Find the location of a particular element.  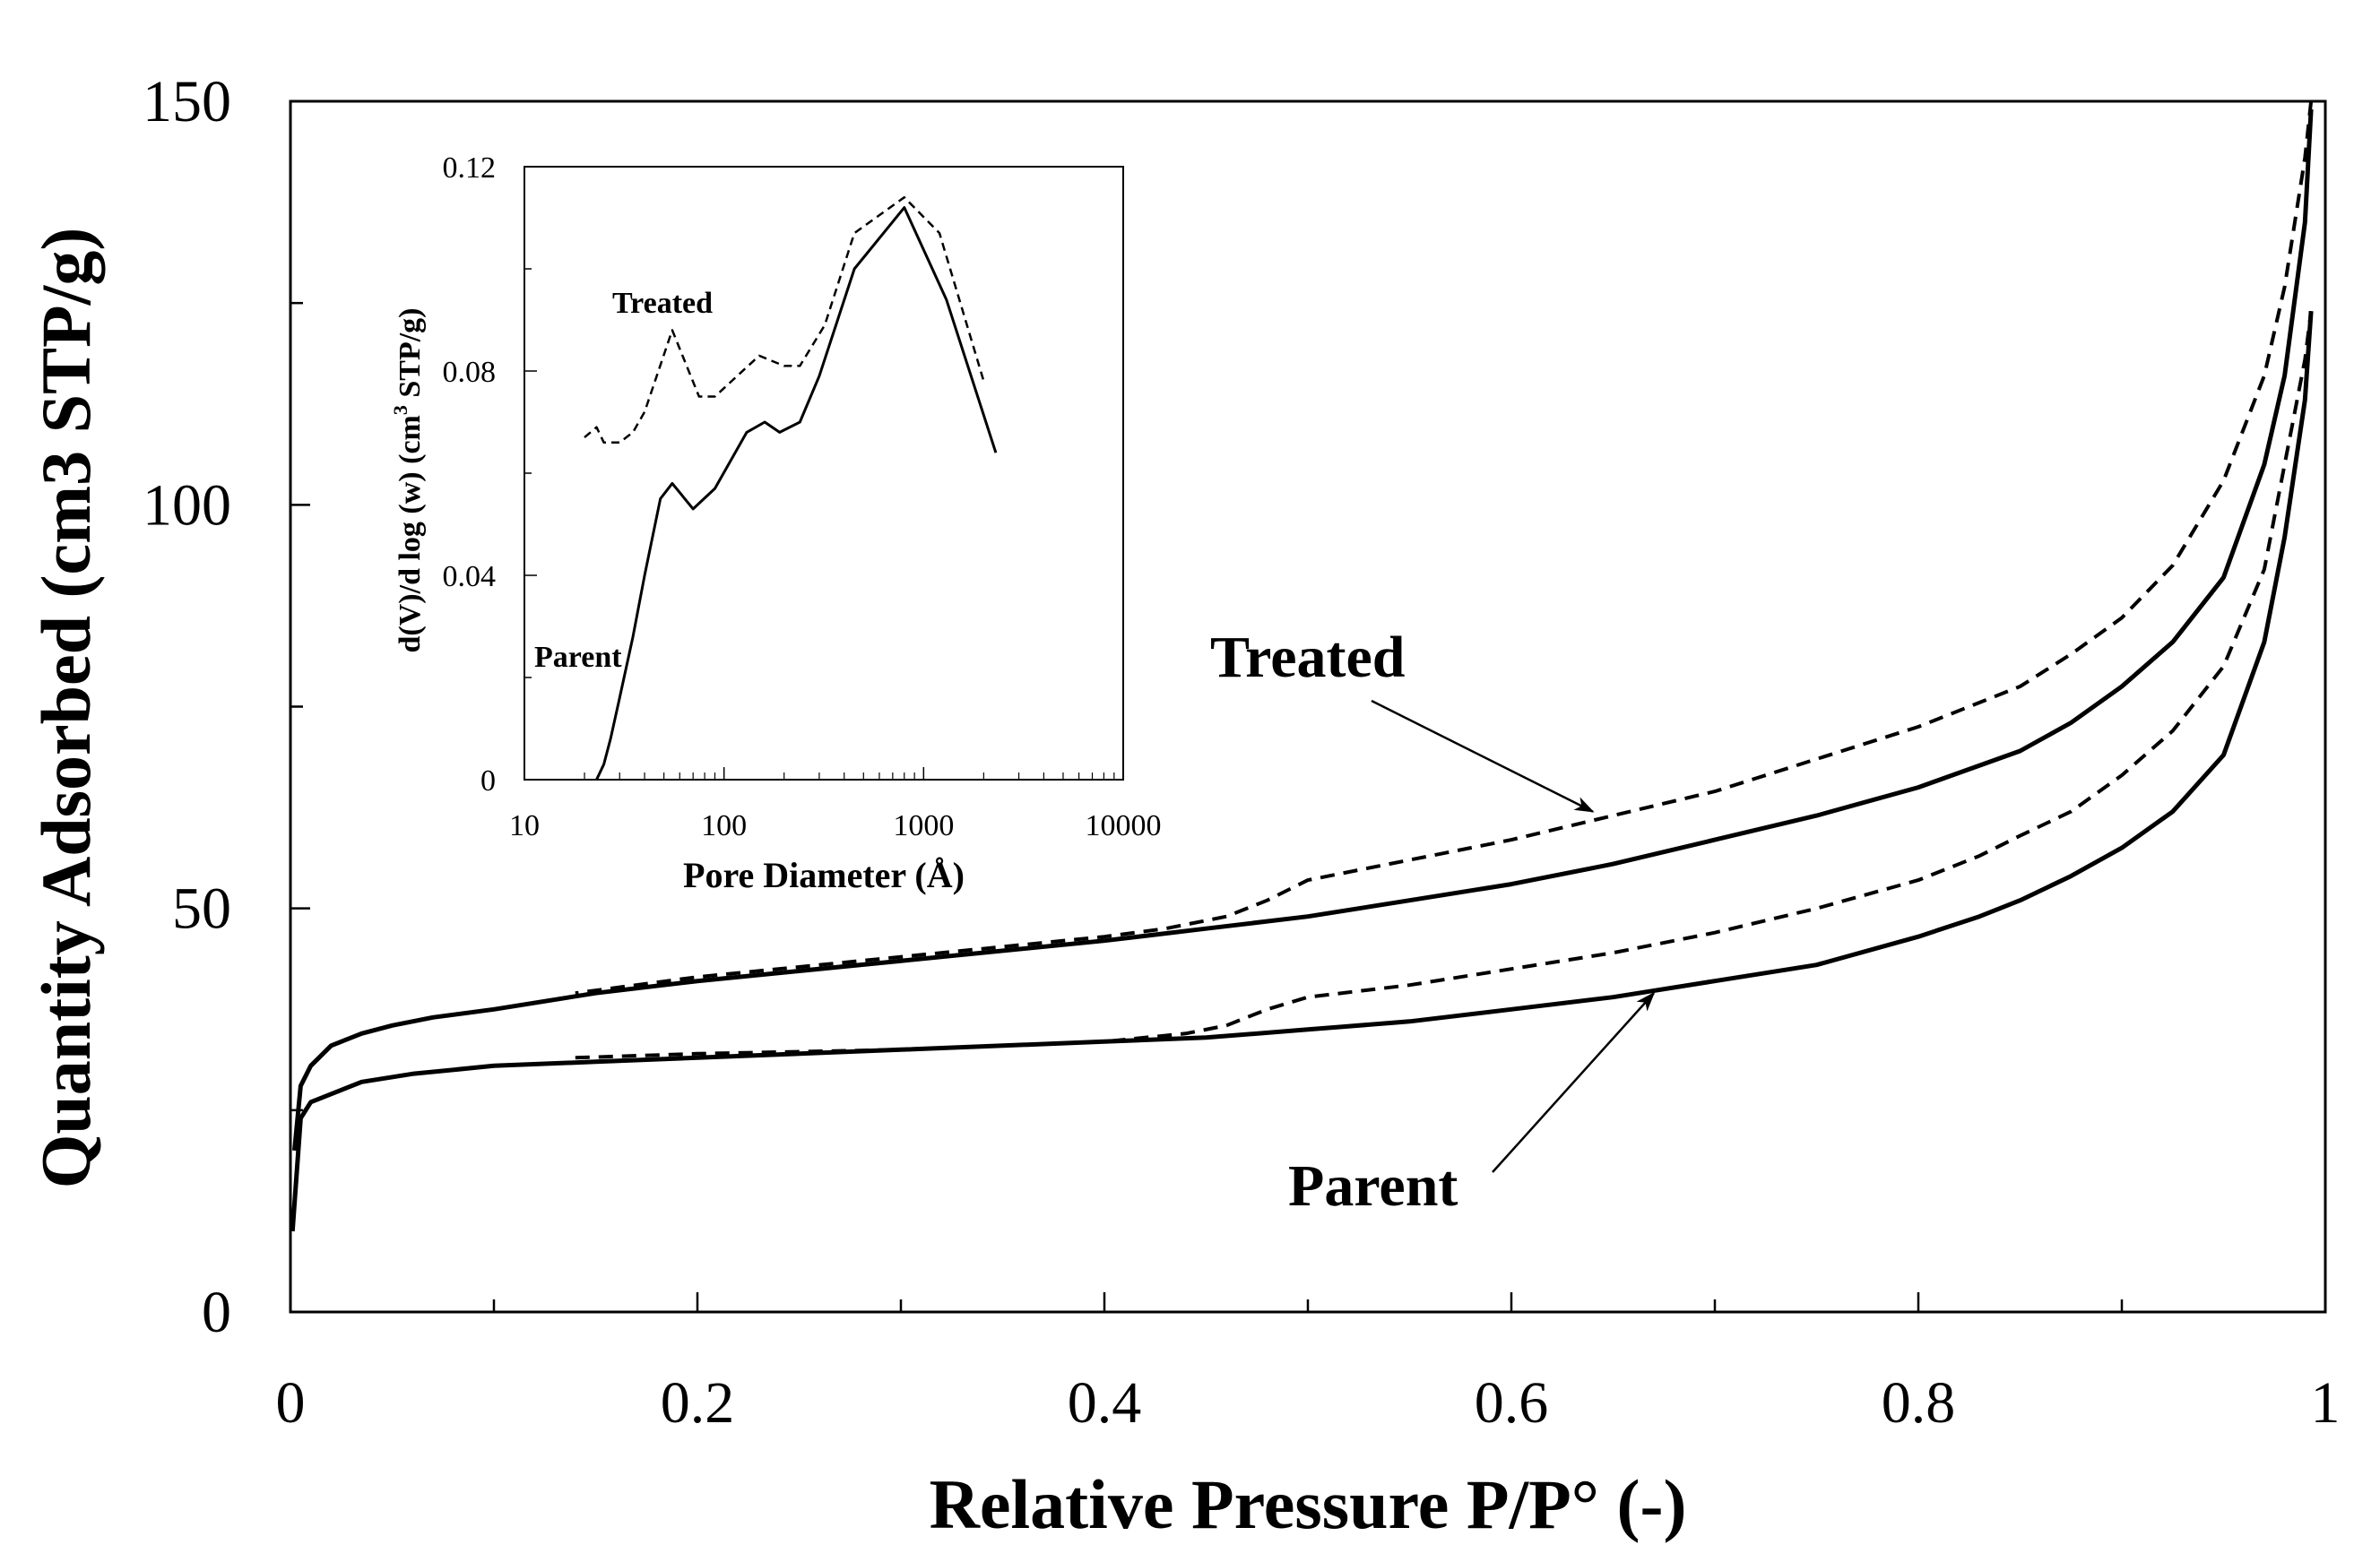

inset-x-tick-label: 1000 is located at coordinates (923, 826).